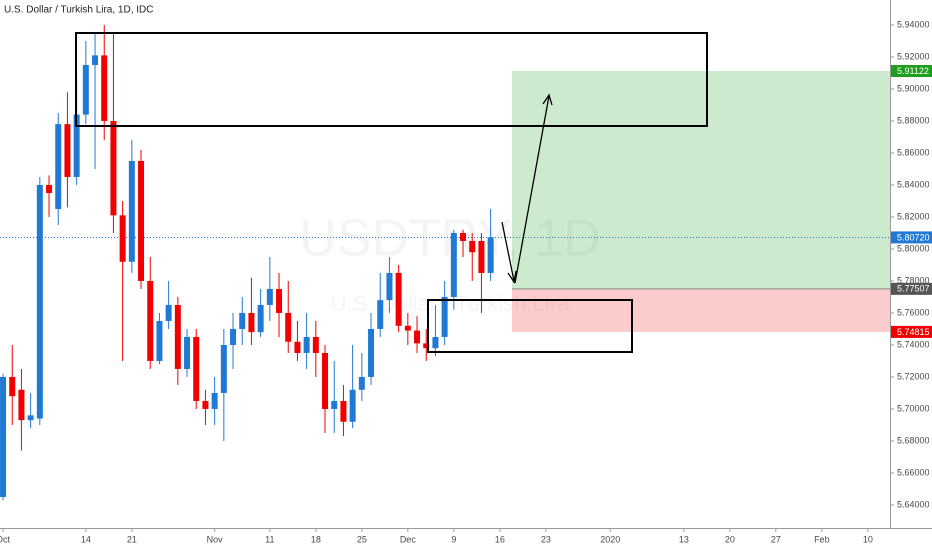 The height and width of the screenshot is (550, 932). What do you see at coordinates (316, 539) in the screenshot?
I see `x-tick-label: 18` at bounding box center [316, 539].